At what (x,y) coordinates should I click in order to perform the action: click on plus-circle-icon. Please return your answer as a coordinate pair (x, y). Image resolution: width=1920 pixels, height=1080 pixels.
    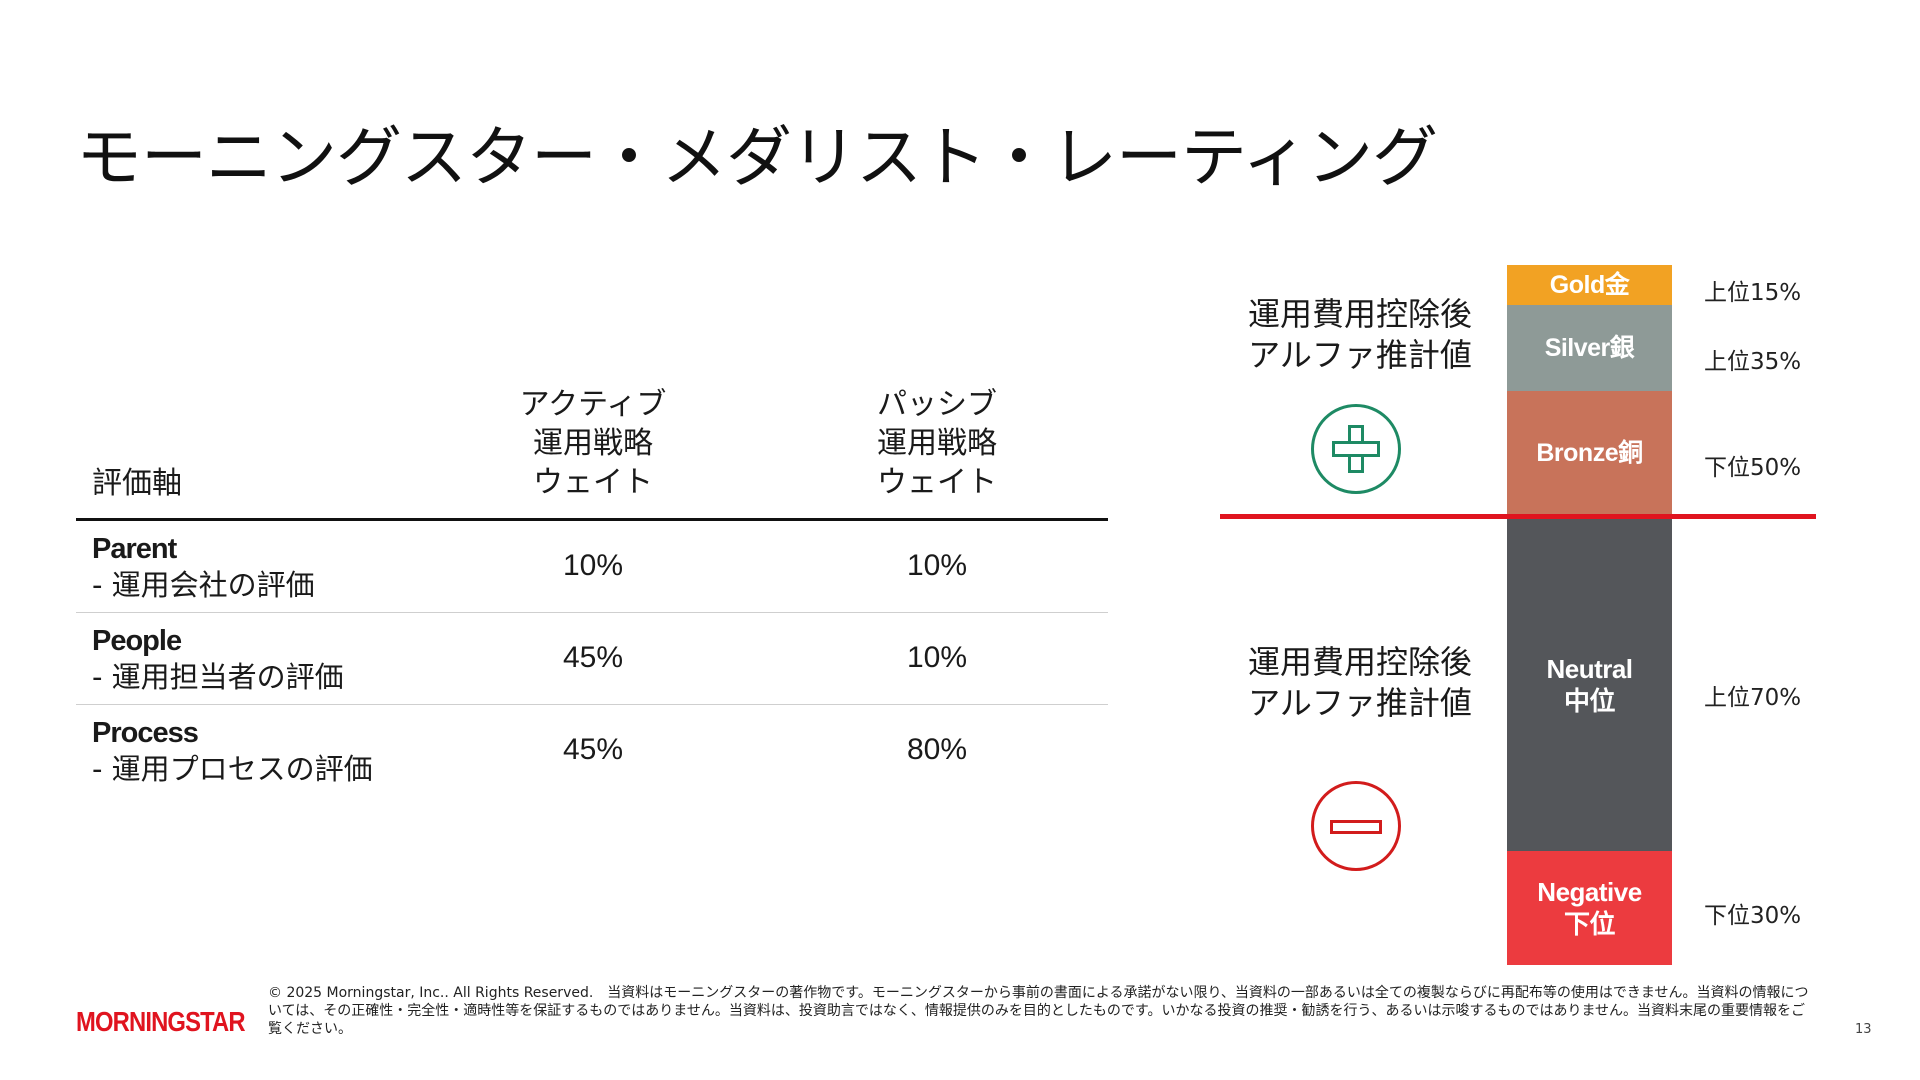
    Looking at the image, I should click on (1356, 449).